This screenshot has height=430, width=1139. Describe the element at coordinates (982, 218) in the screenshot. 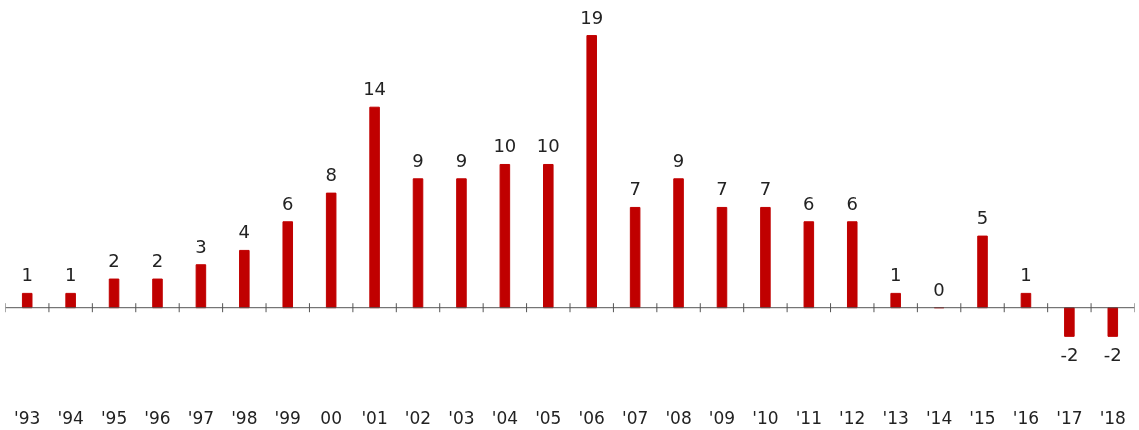

I see `data-label: 5` at that location.